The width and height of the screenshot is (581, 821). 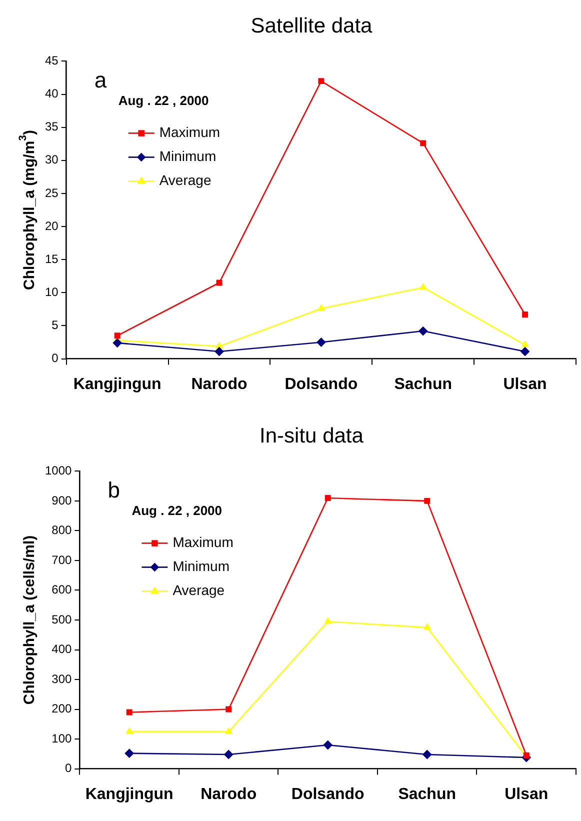 I want to click on y-tick-label: 700, so click(x=62, y=559).